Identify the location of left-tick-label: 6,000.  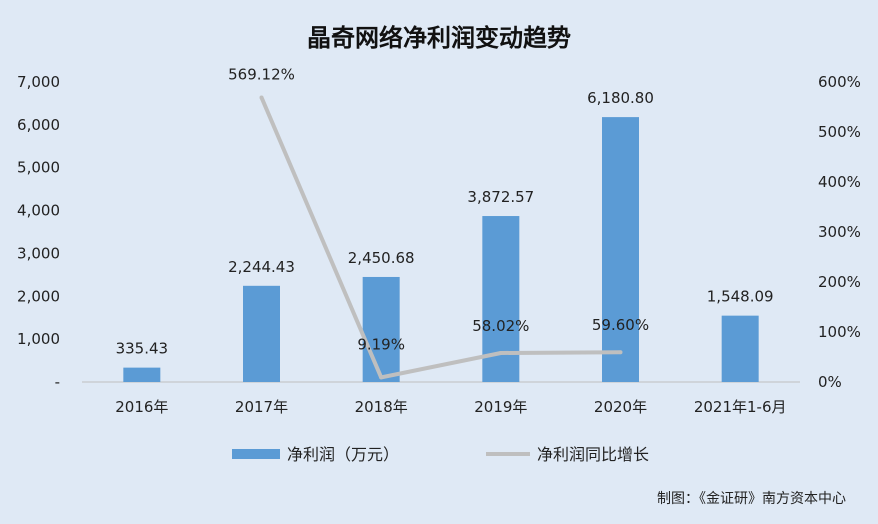
(38, 125).